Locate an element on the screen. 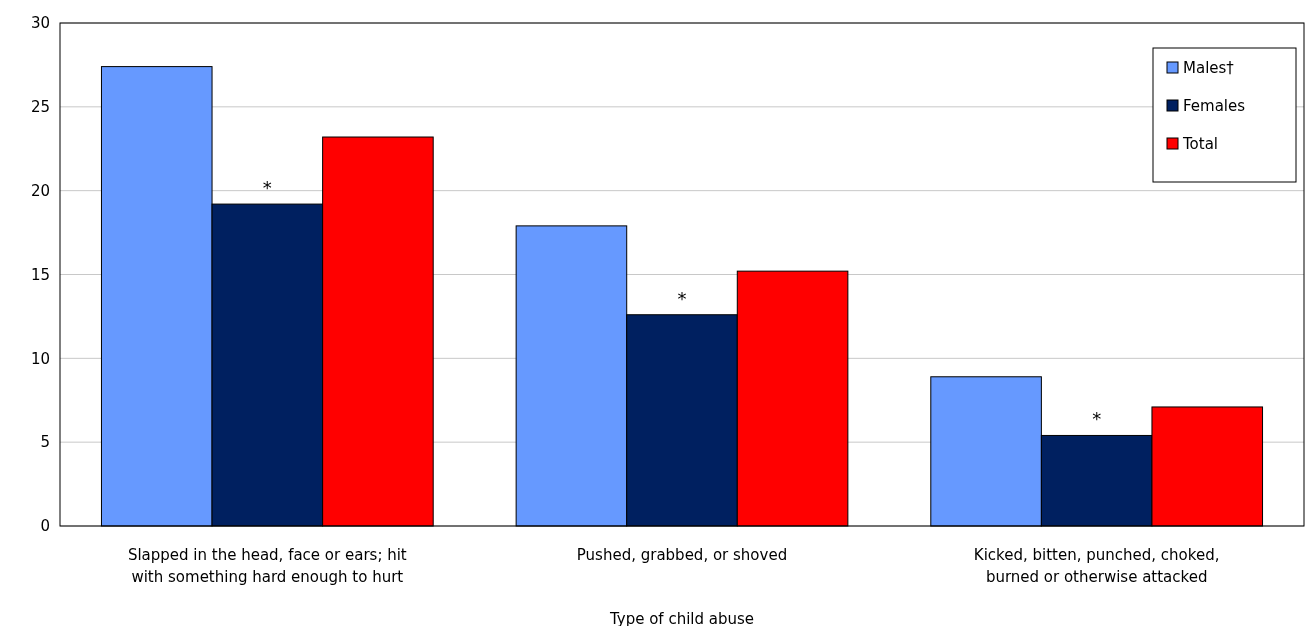 This screenshot has height=626, width=1316. legend-label: Males† is located at coordinates (1209, 68).